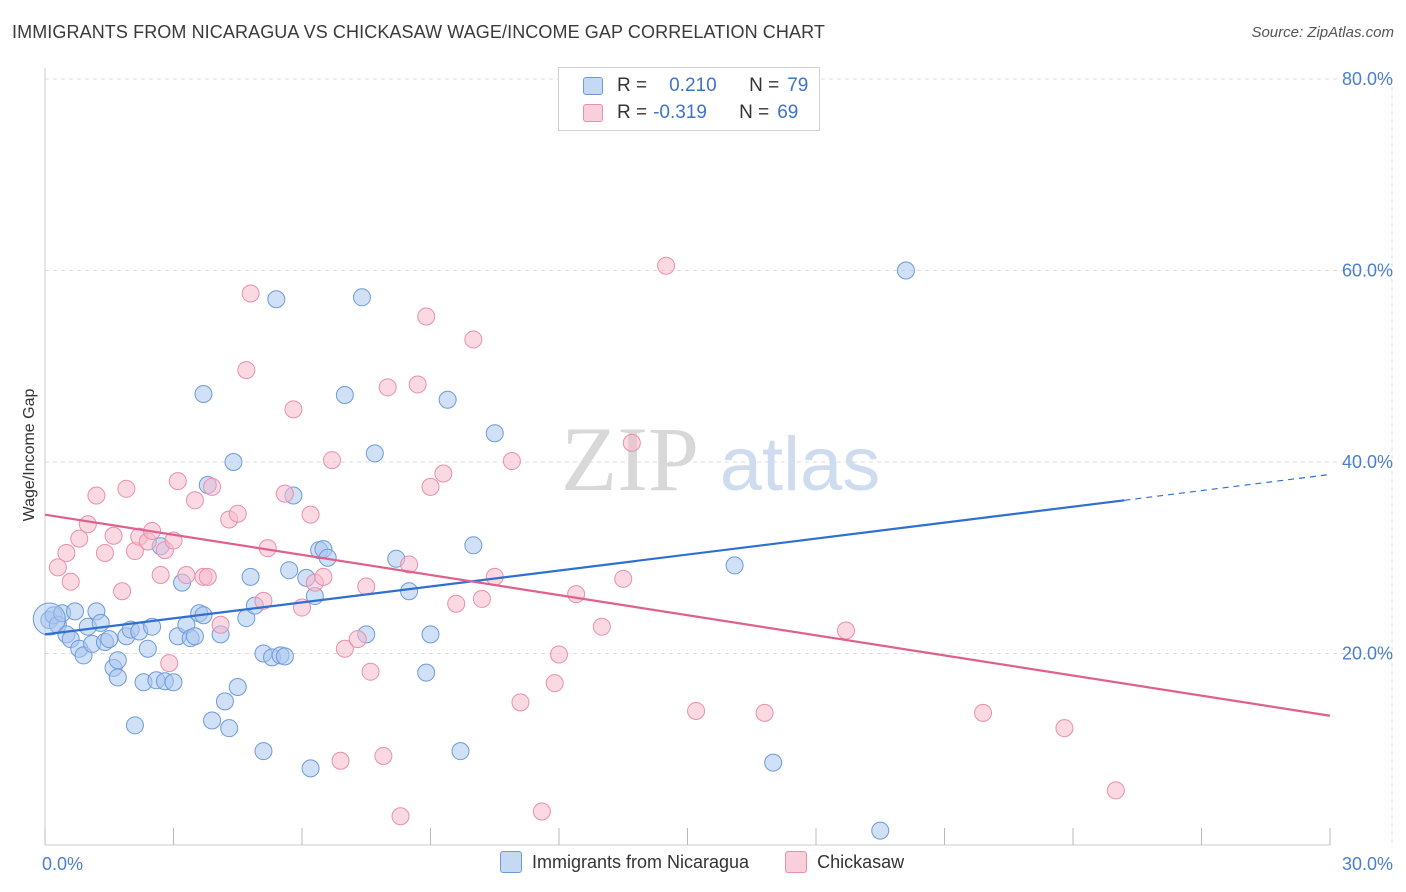 The image size is (1406, 892). Describe the element at coordinates (1322, 32) in the screenshot. I see `source-label: Source: ZipAtlas.com` at that location.